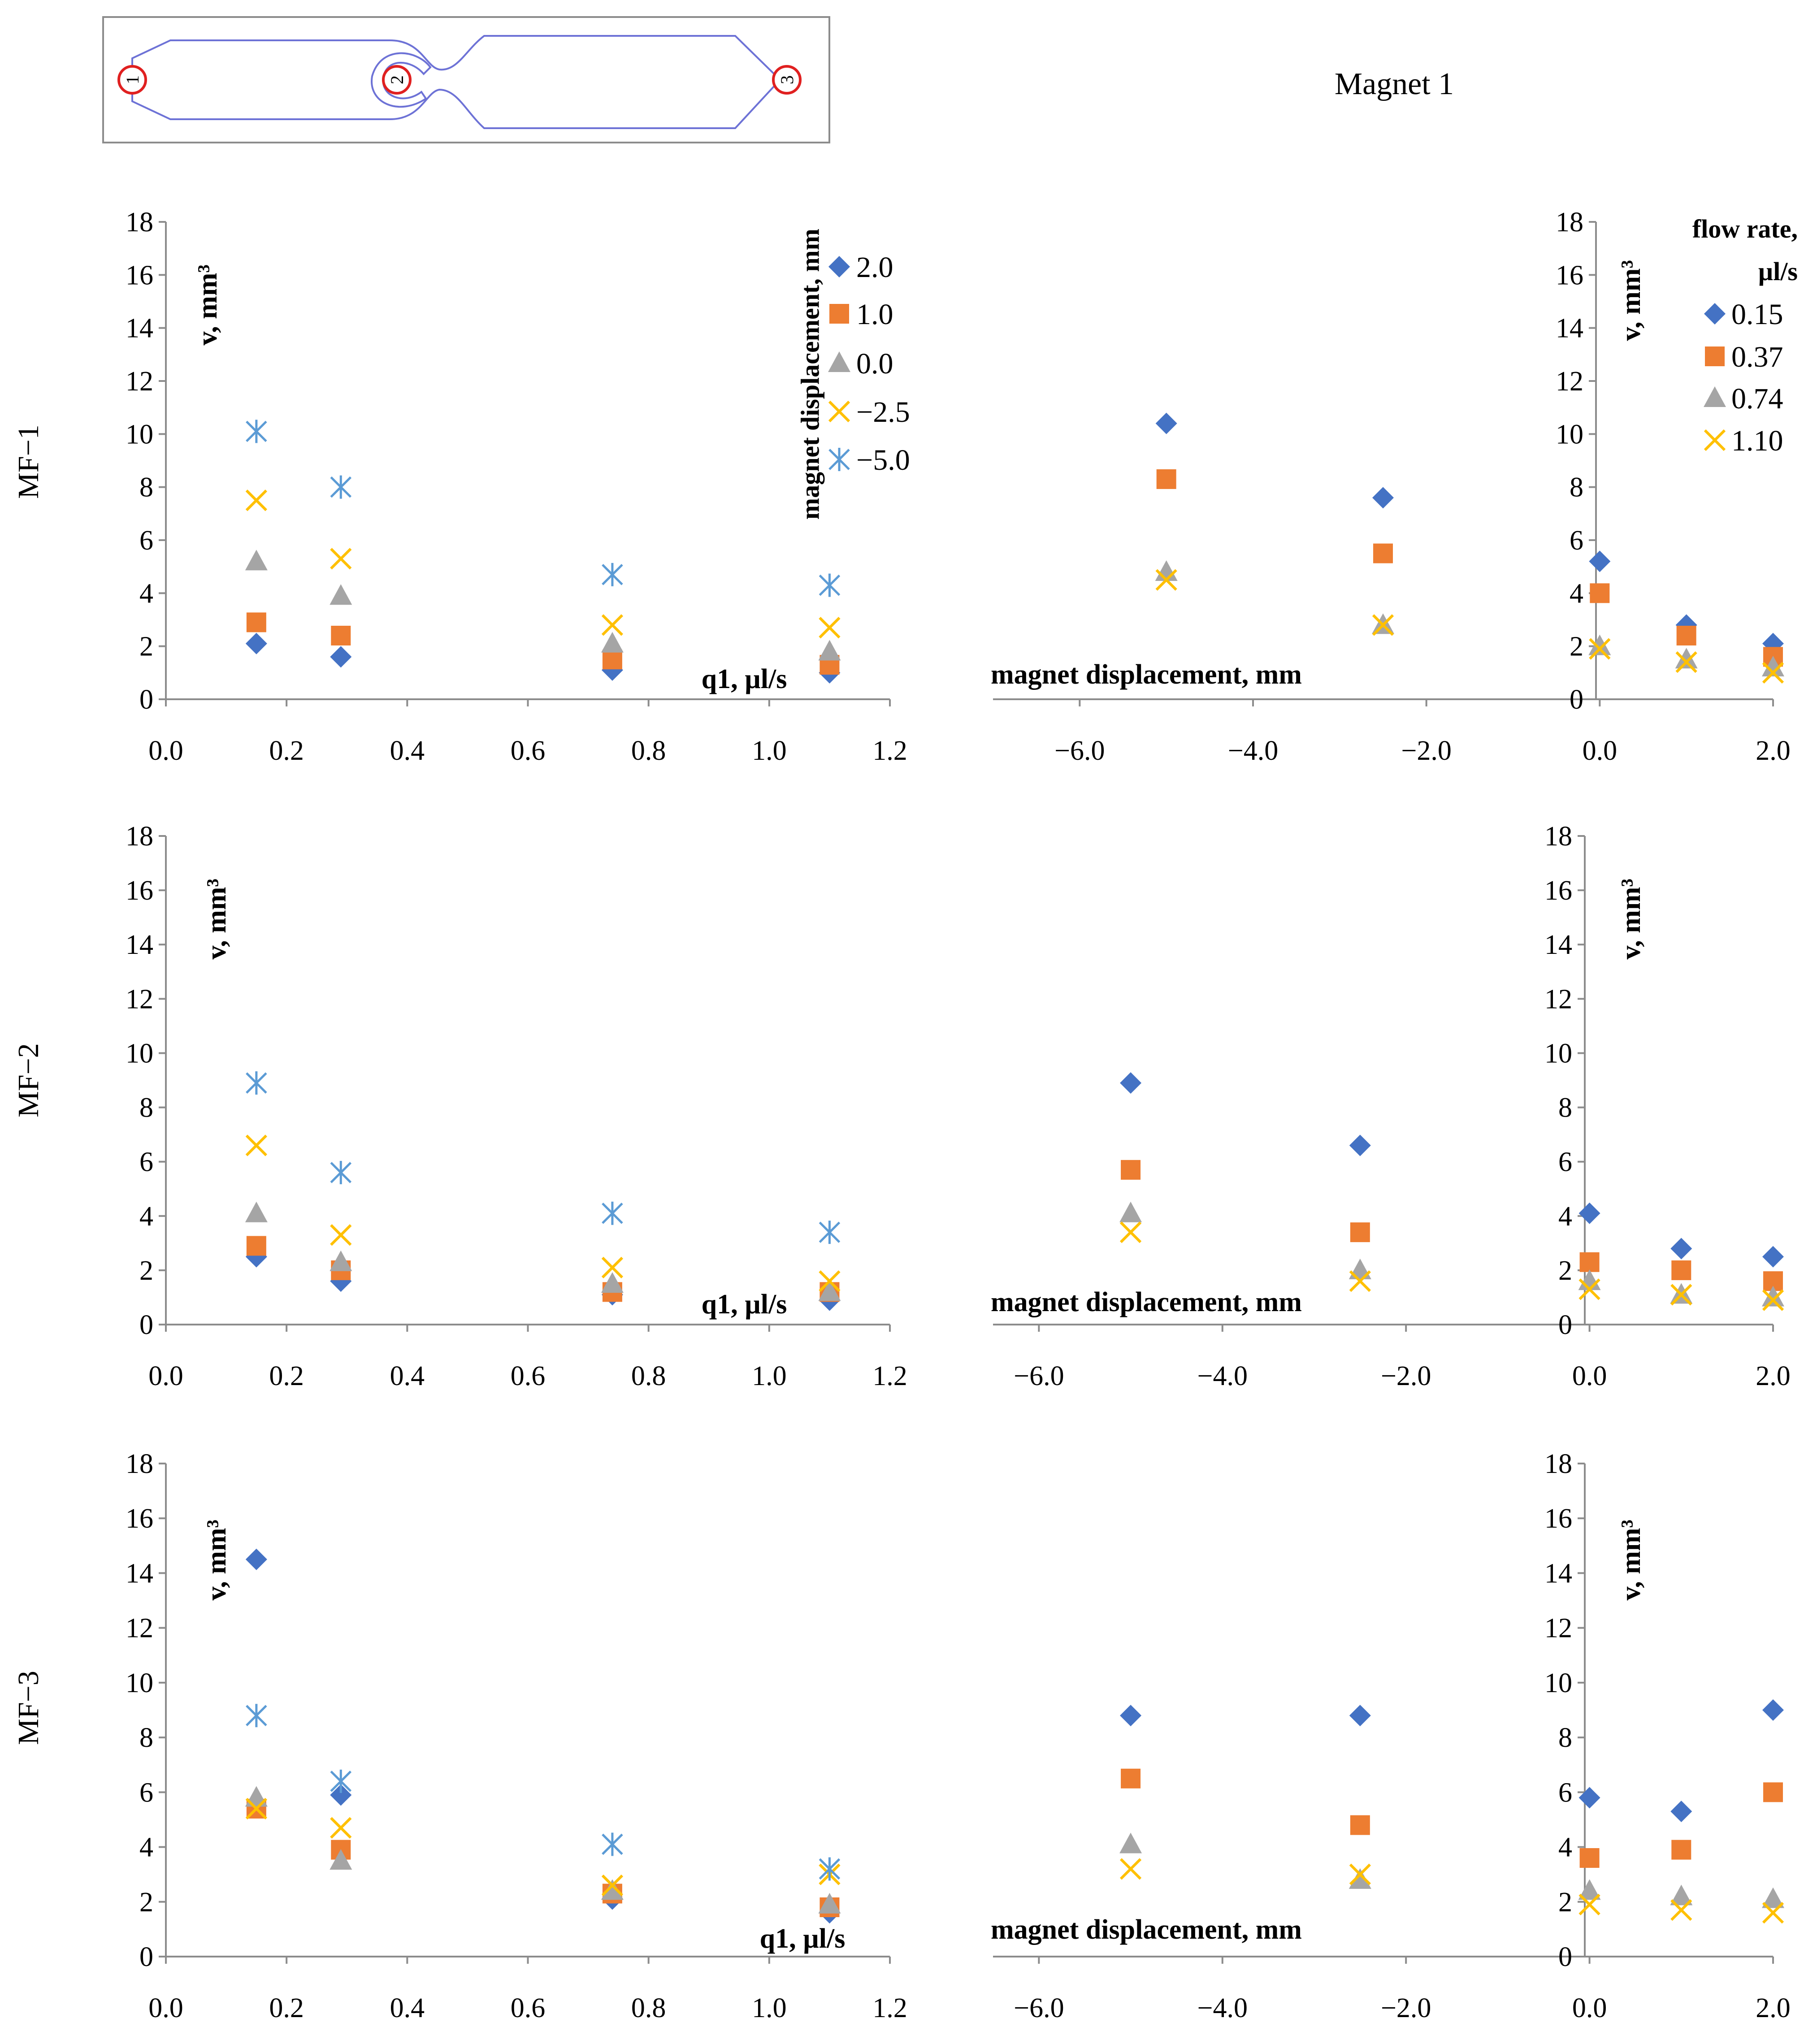  Describe the element at coordinates (1426, 751) in the screenshot. I see `x-tick-label: −2.0` at that location.